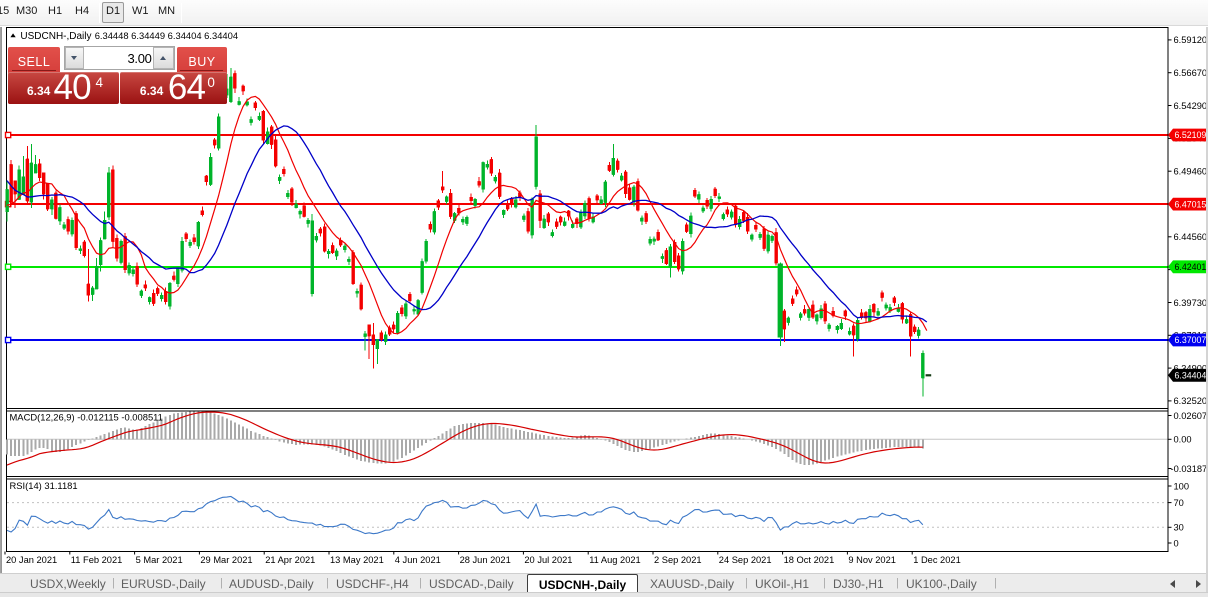 The image size is (1208, 597). Describe the element at coordinates (357, 560) in the screenshot. I see `svg-text: 13 May 2021` at that location.